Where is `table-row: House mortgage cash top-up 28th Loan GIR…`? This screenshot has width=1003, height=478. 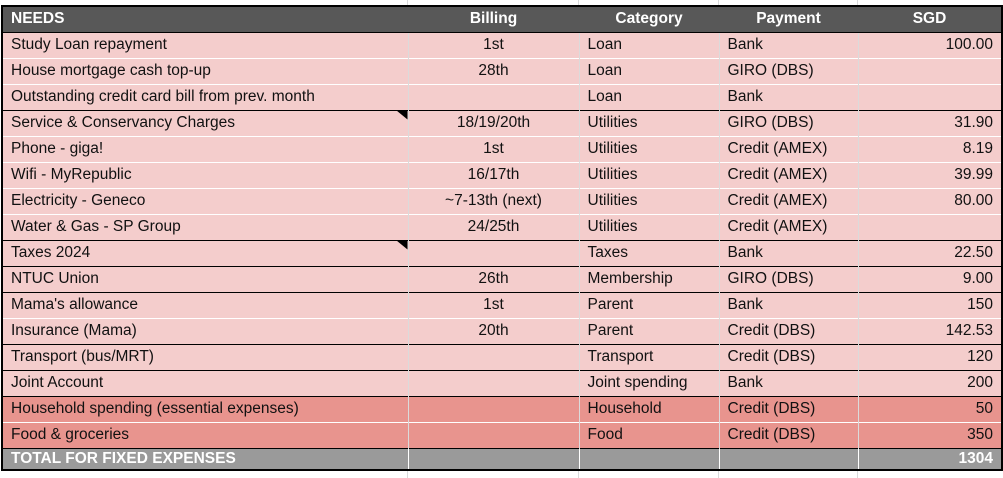
table-row: House mortgage cash top-up 28th Loan GIR… is located at coordinates (502, 70).